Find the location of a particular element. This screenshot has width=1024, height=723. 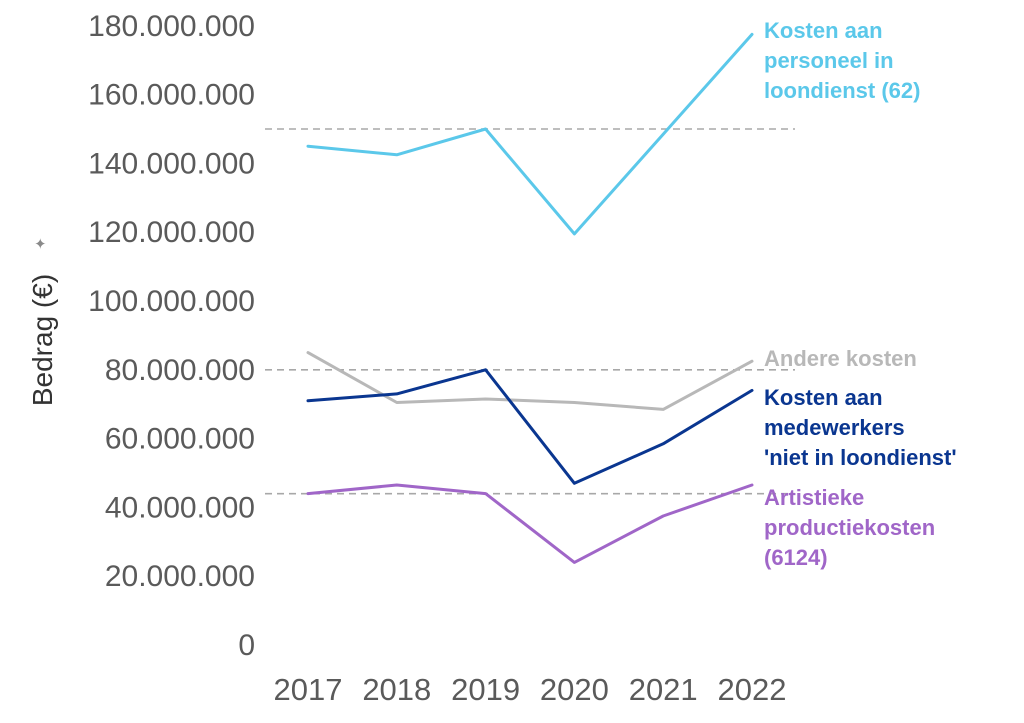

x-tick-label: 2017 is located at coordinates (308, 689).